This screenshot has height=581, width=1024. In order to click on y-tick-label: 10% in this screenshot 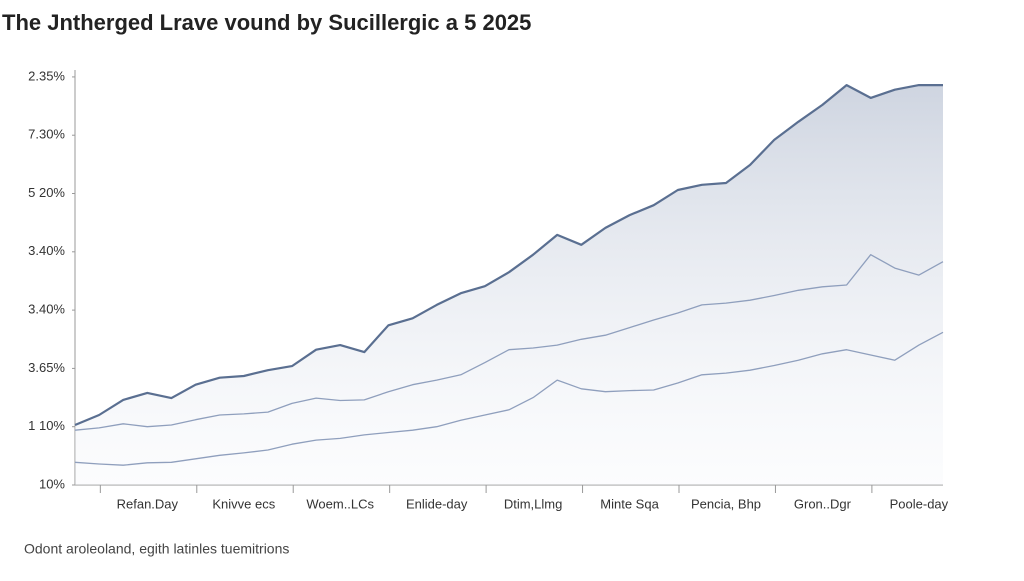, I will do `click(52, 483)`.